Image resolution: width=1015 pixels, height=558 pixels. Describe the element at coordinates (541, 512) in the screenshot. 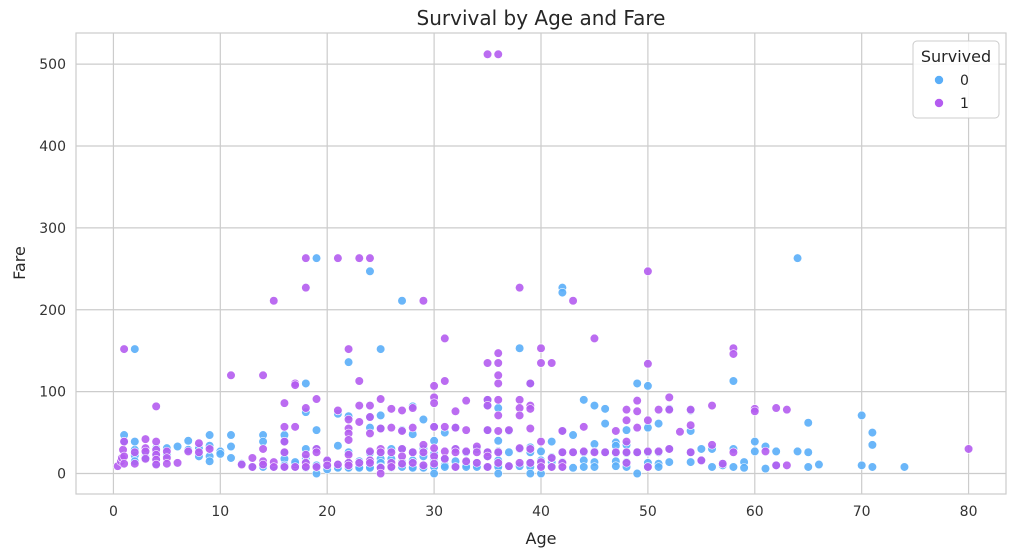

I see `x-tick-label: 40` at that location.